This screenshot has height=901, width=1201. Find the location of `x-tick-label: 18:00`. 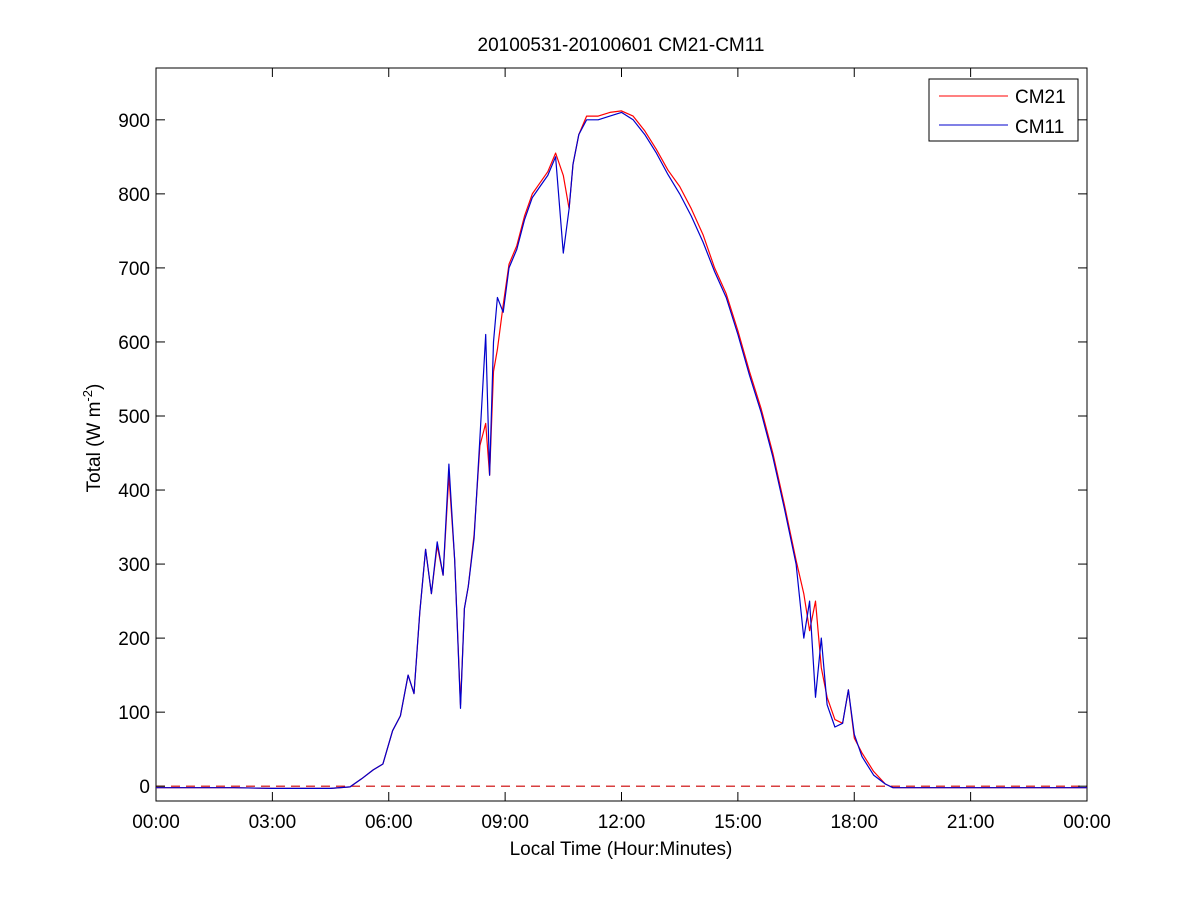

x-tick-label: 18:00 is located at coordinates (854, 822).